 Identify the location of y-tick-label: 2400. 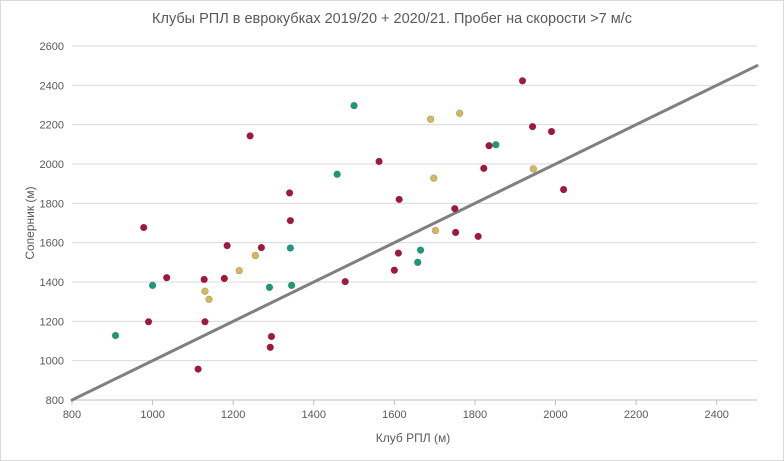
(52, 86).